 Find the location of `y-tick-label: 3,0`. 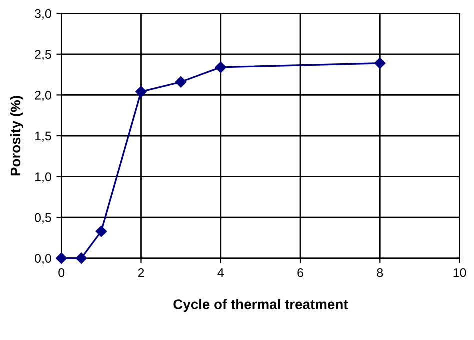

y-tick-label: 3,0 is located at coordinates (43, 14).